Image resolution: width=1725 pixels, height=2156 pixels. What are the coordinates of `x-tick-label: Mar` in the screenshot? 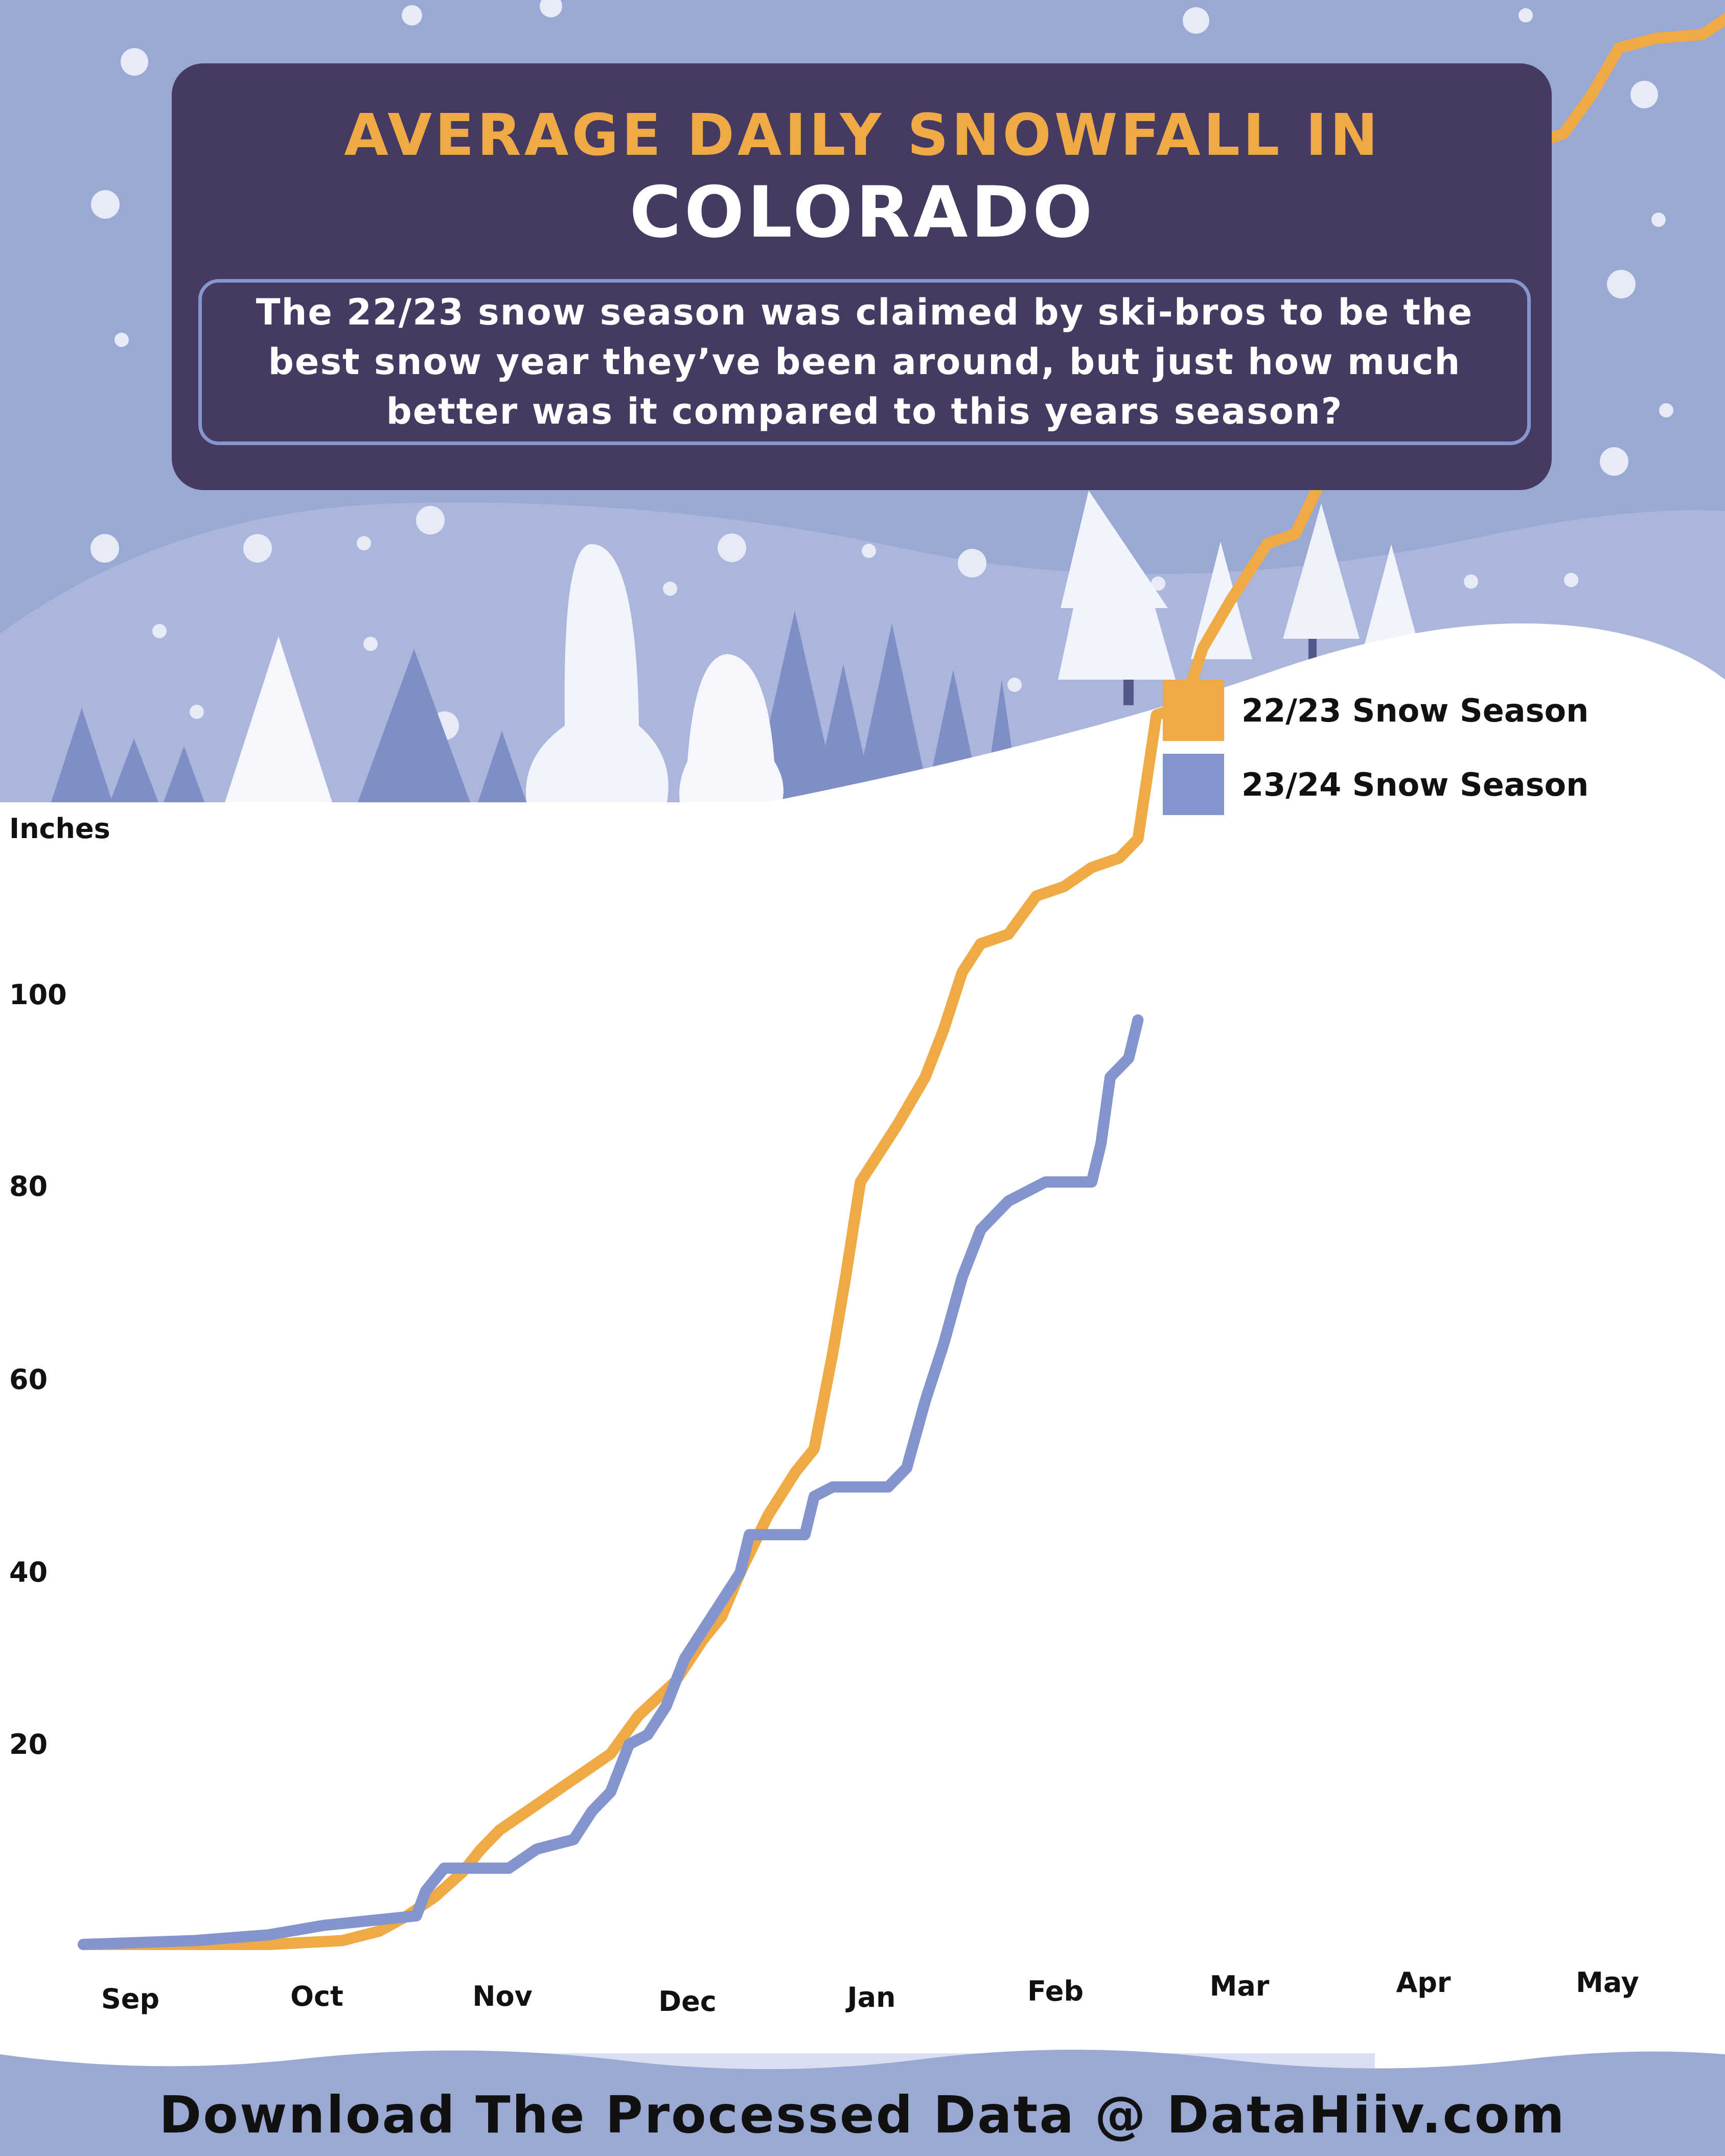 It's located at (1240, 1986).